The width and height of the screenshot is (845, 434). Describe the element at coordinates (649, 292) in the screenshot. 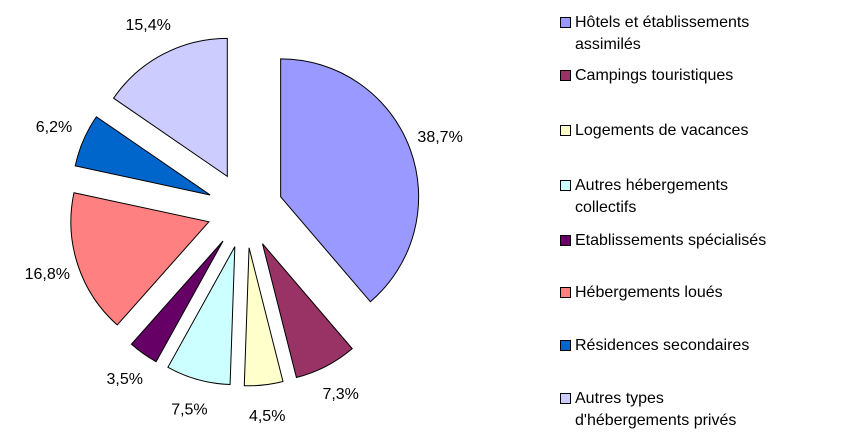

I see `legend-label: Hébergements loués` at that location.